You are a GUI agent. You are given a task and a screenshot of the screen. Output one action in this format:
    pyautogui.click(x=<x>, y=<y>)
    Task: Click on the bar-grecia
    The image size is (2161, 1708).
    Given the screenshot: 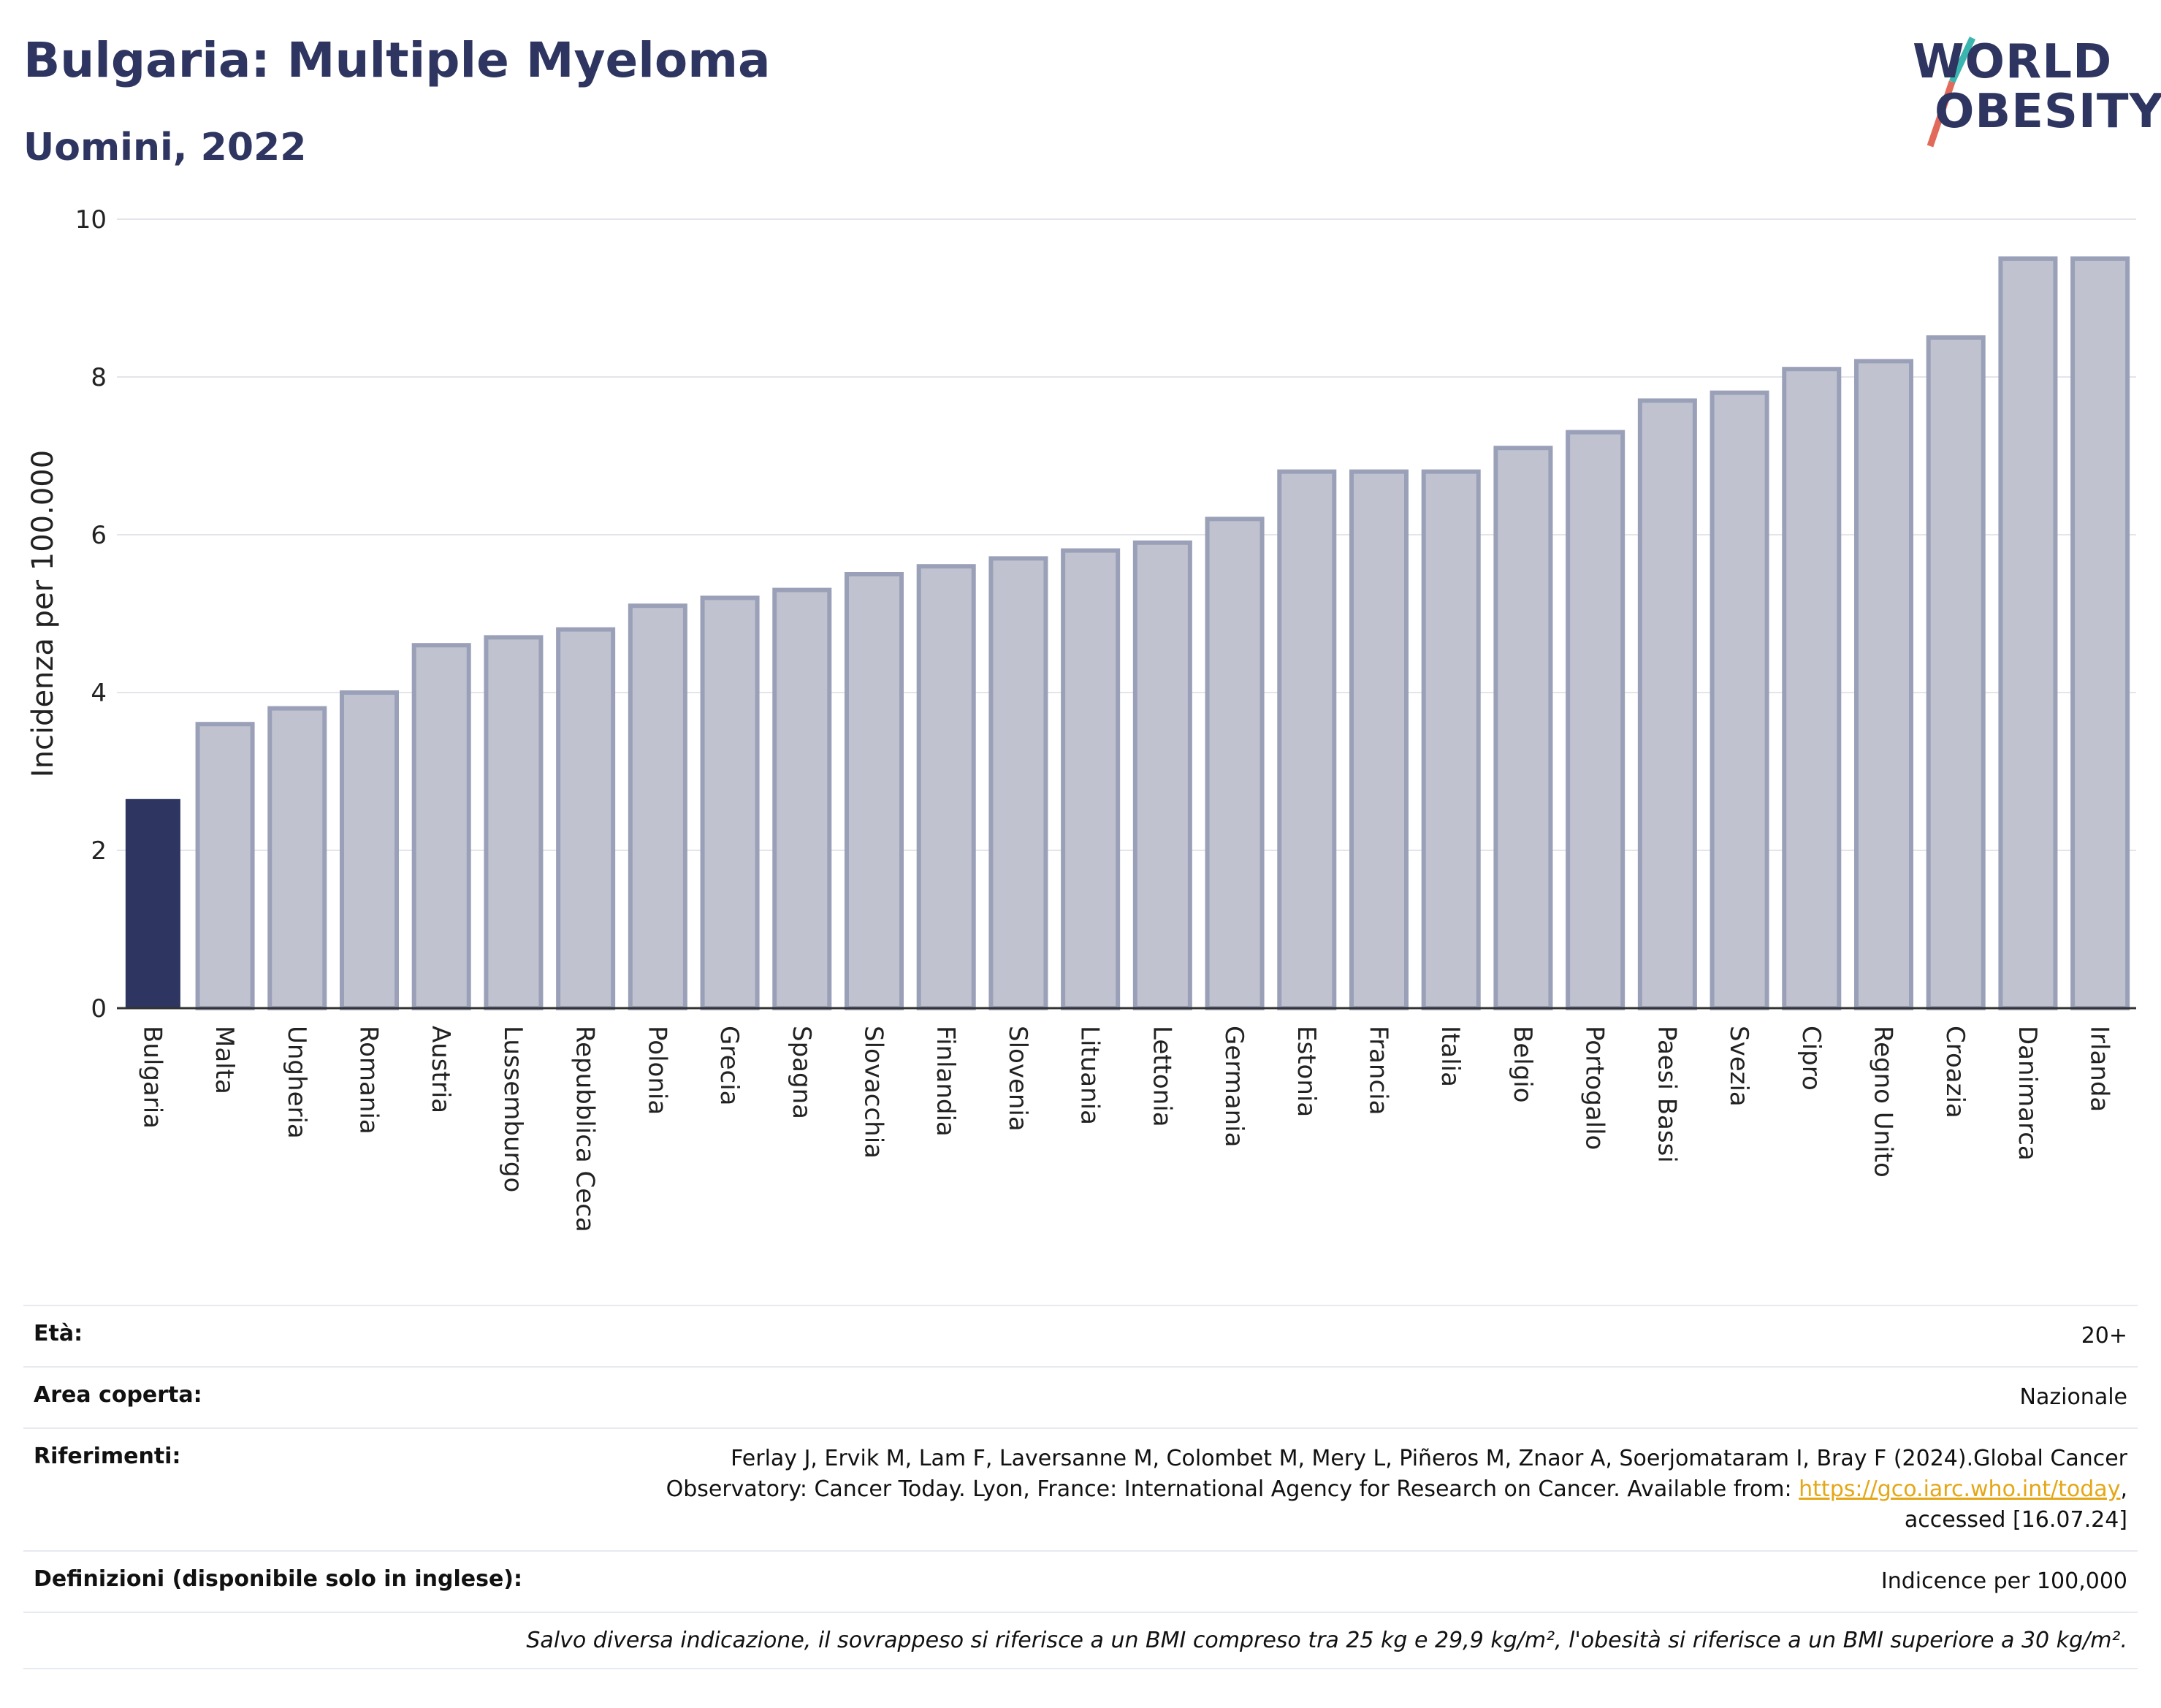 What is the action you would take?
    pyautogui.click(x=730, y=802)
    